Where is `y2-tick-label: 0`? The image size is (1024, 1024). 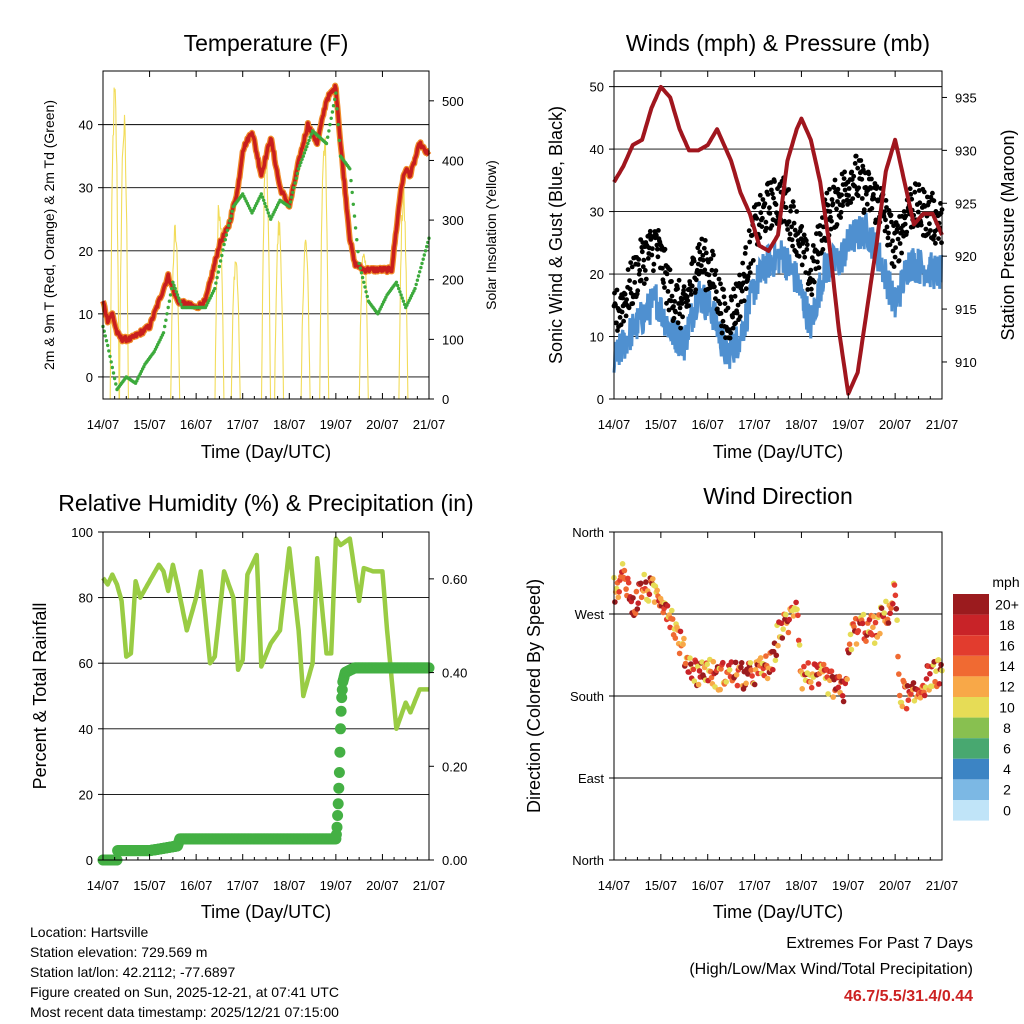 y2-tick-label: 0 is located at coordinates (445, 399).